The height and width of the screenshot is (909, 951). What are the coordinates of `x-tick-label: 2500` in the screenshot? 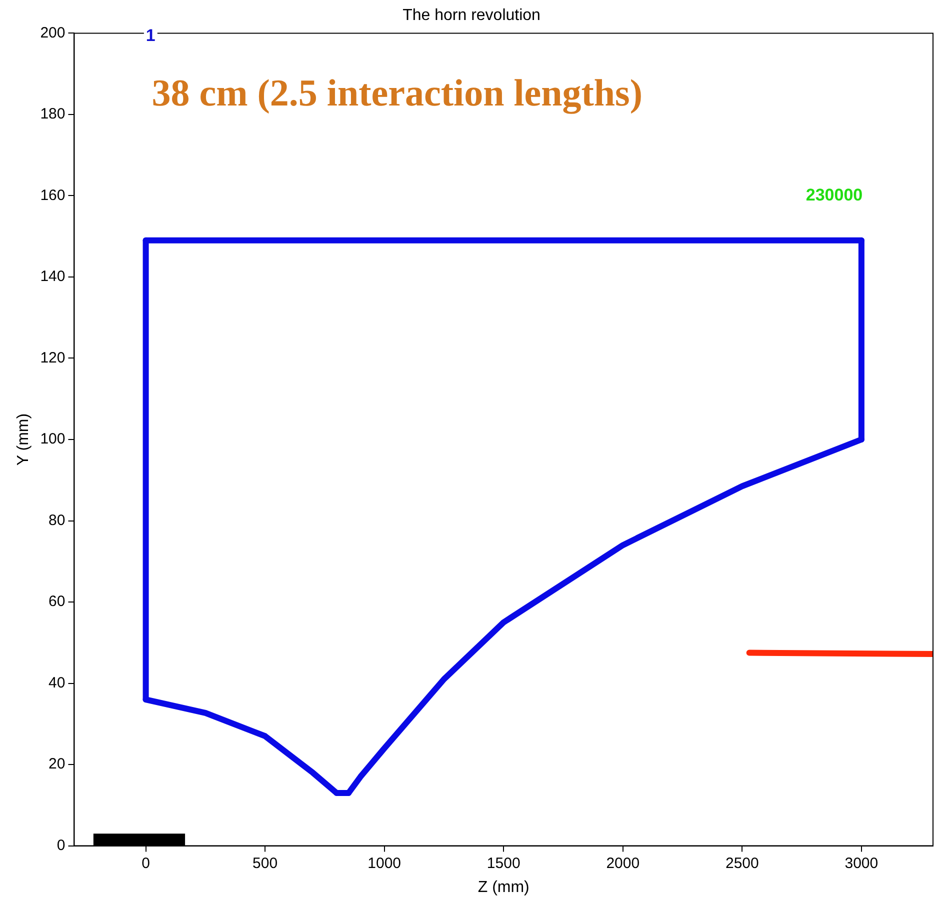 It's located at (742, 863).